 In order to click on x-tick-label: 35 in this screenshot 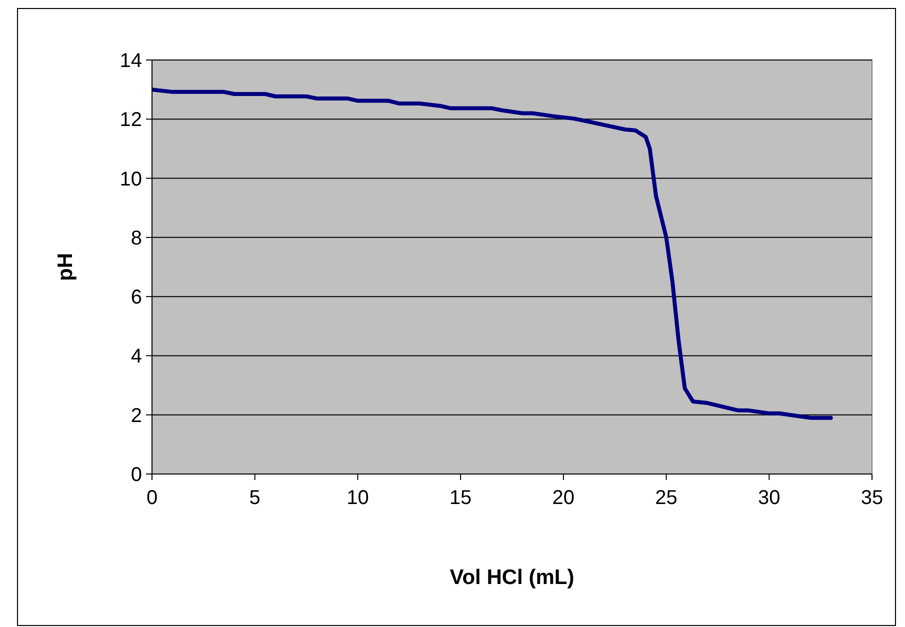, I will do `click(872, 498)`.